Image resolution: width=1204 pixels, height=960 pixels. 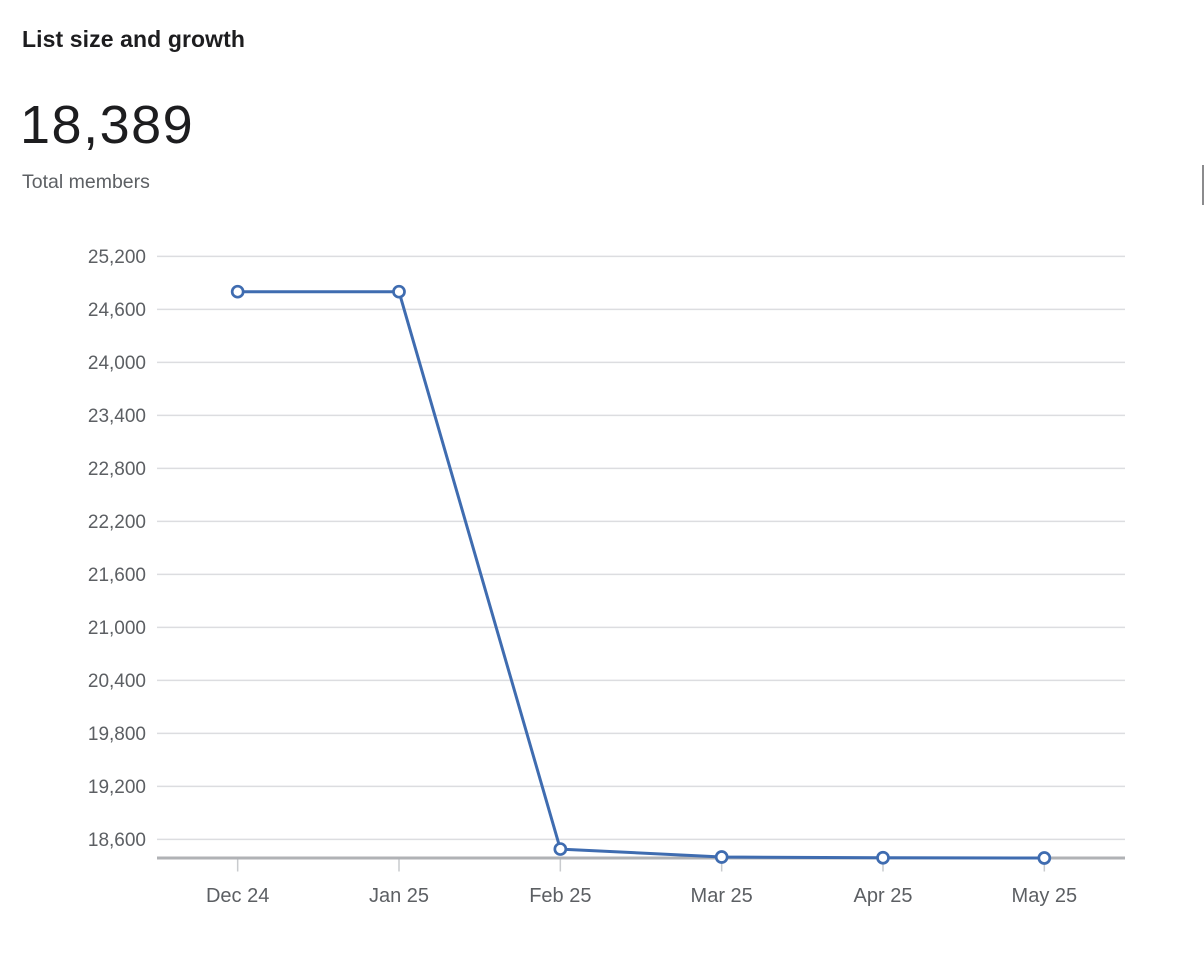 I want to click on cropped-edge-element, so click(x=1203, y=185).